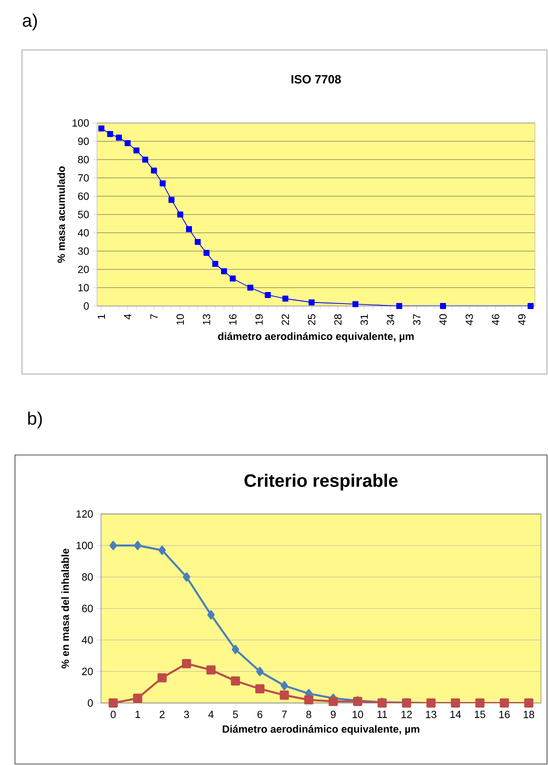 The image size is (548, 765). What do you see at coordinates (333, 714) in the screenshot?
I see `x-tick-label: 9` at bounding box center [333, 714].